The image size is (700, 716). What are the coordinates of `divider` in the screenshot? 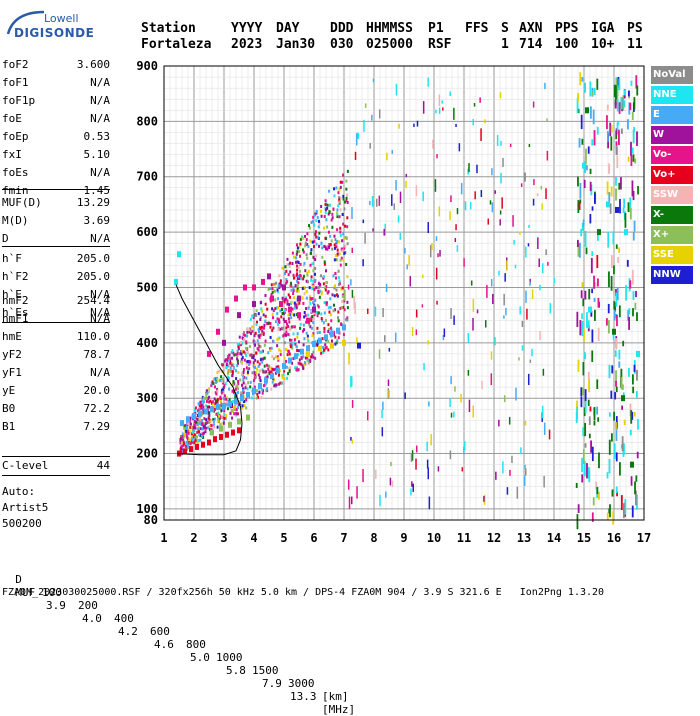 It's located at (56, 189).